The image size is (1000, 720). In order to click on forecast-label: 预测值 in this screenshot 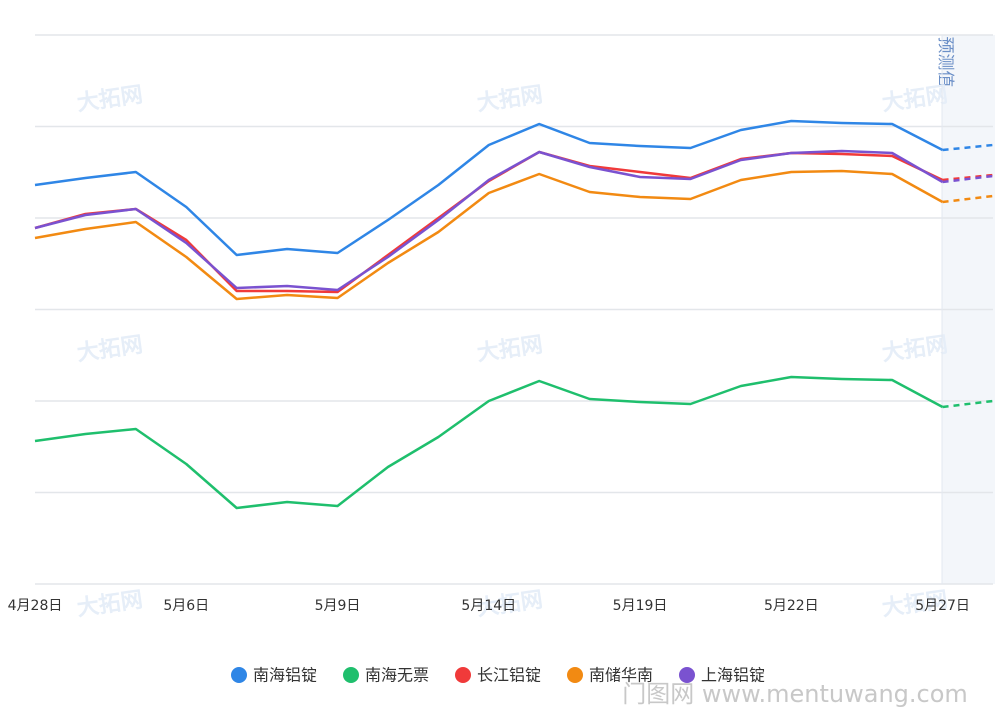, I will do `click(945, 62)`.